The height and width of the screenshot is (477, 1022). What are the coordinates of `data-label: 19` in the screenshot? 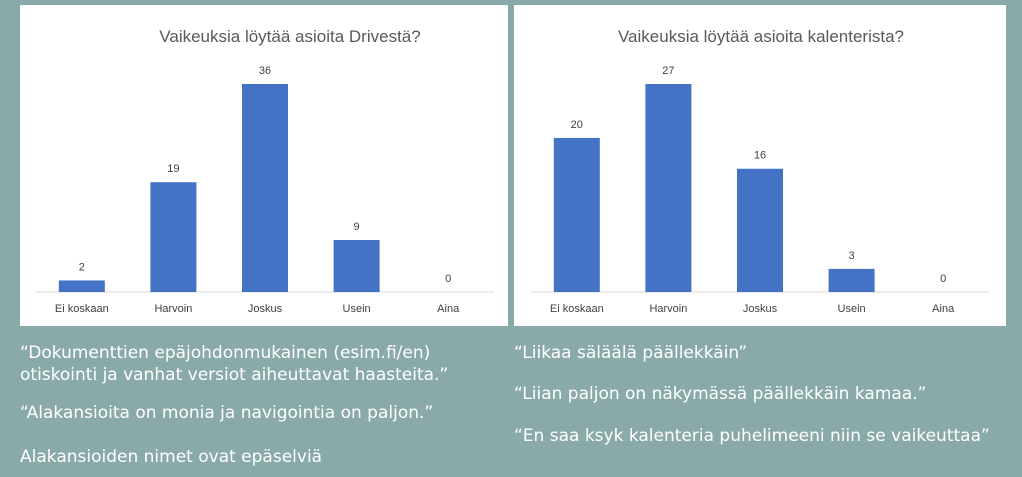 It's located at (173, 169).